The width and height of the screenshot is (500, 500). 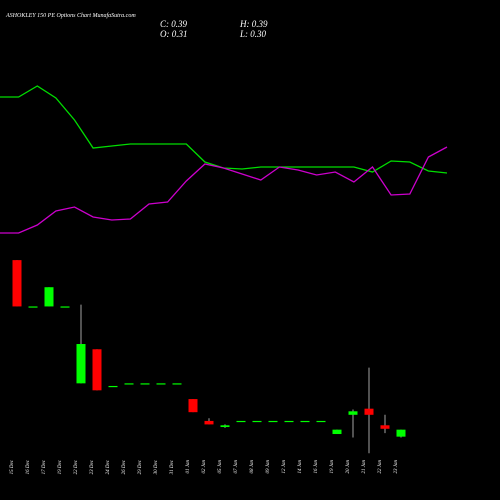 I want to click on x-tick-label: 21 Jan, so click(x=364, y=467).